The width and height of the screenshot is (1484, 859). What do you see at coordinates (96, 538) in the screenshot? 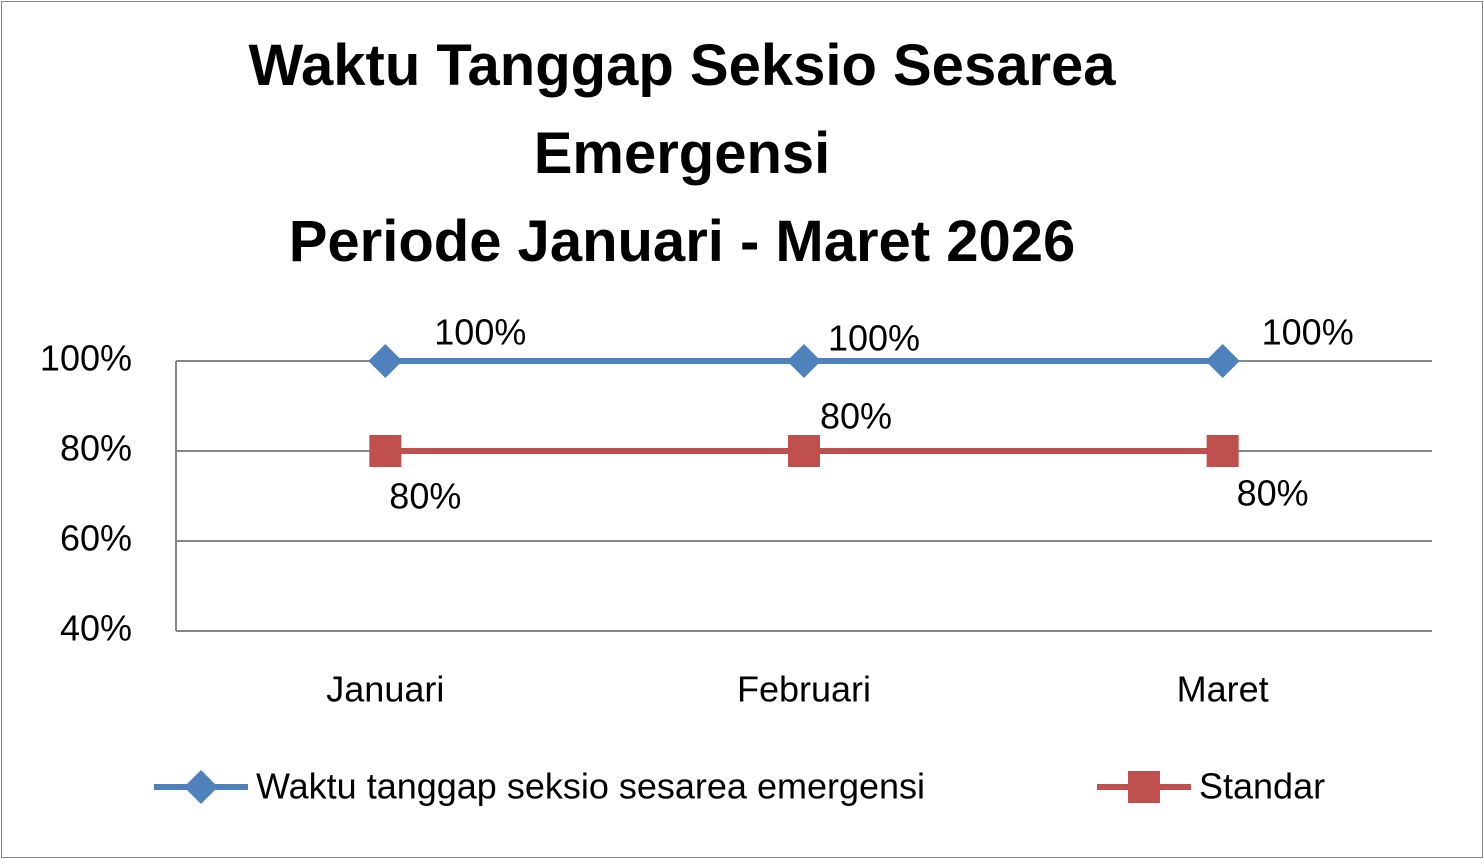
I see `y-tick-label: 60%` at bounding box center [96, 538].